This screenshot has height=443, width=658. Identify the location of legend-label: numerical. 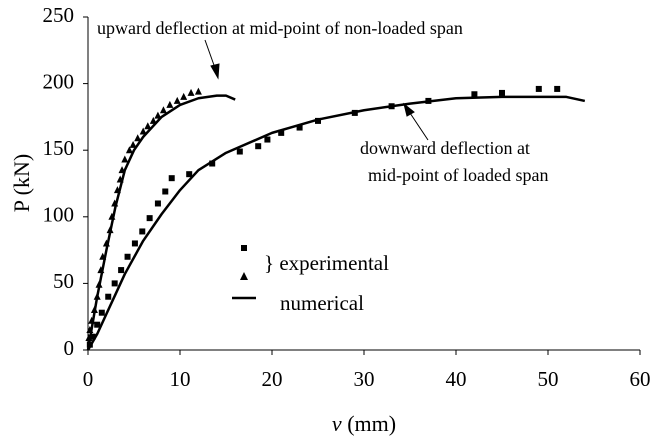
(322, 303).